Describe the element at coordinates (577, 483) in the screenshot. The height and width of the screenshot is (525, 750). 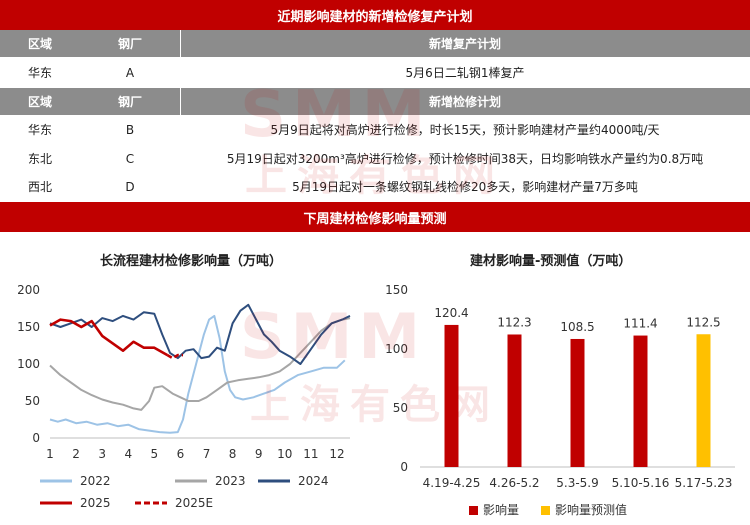
I see `x-tick-label: 5.3-5.9` at that location.